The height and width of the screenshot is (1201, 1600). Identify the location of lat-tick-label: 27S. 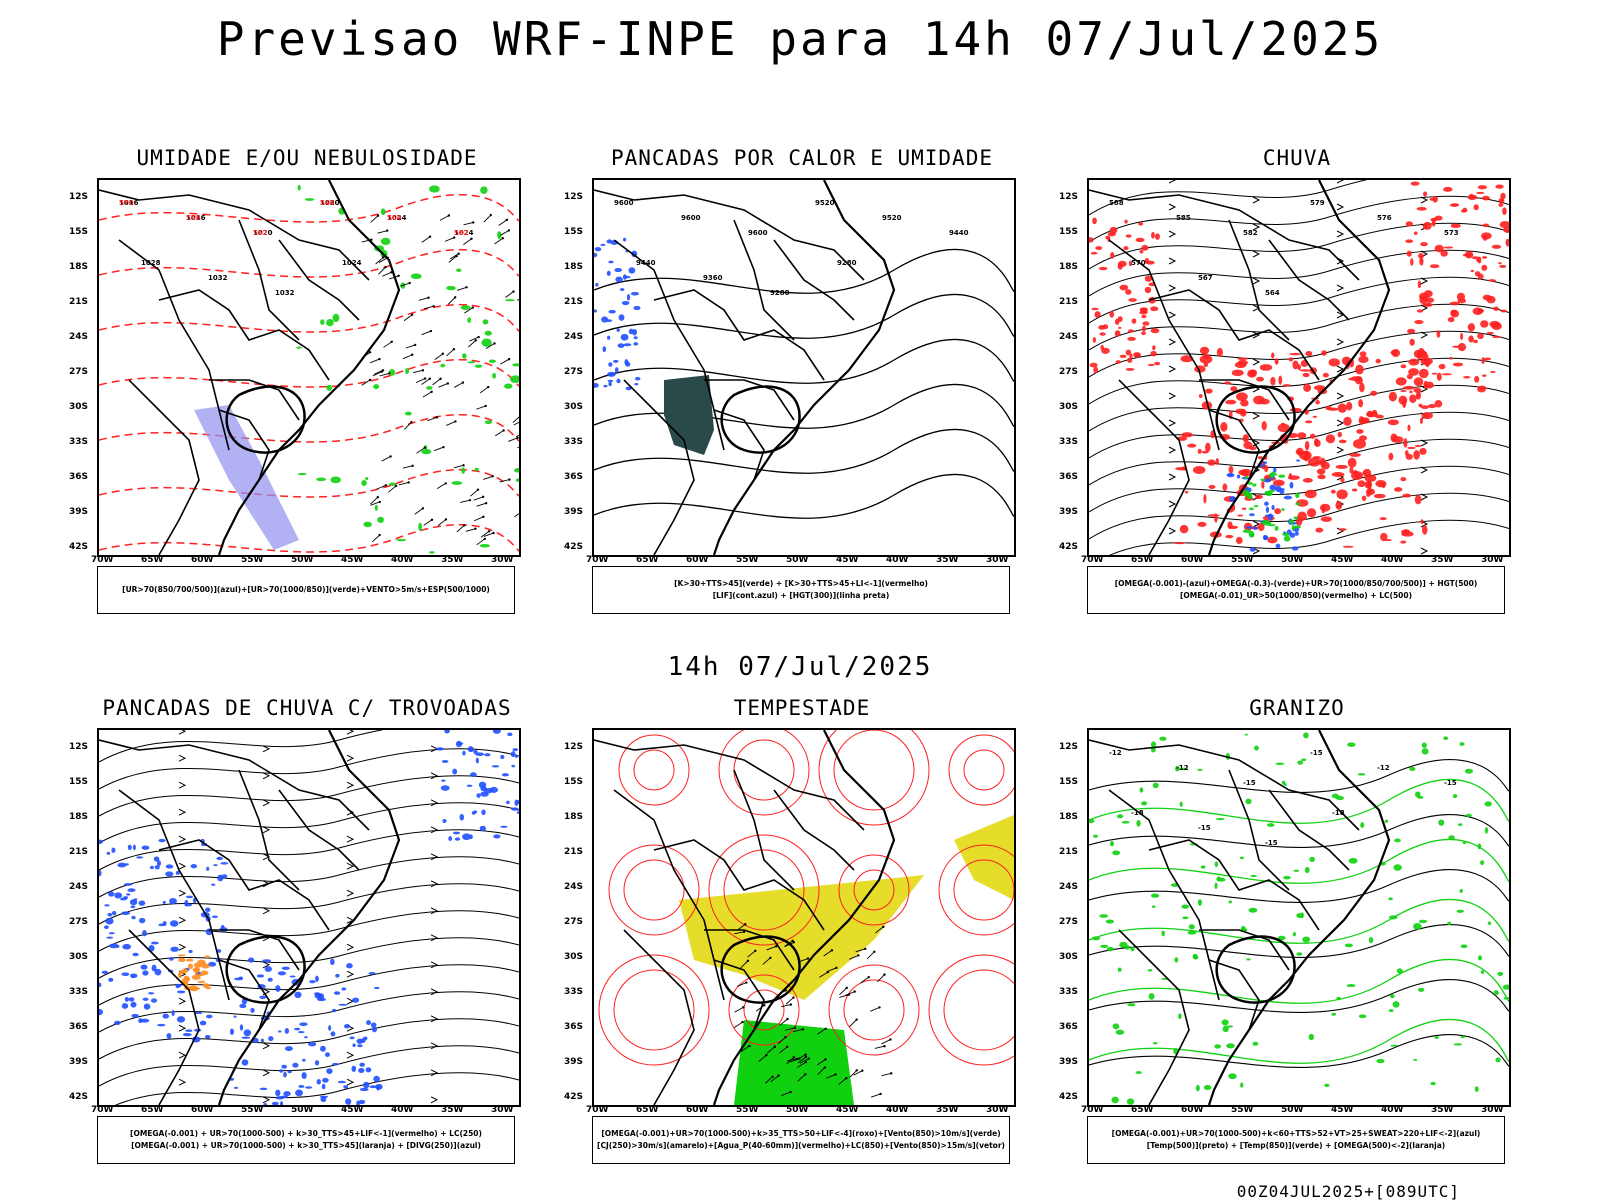
(1069, 922).